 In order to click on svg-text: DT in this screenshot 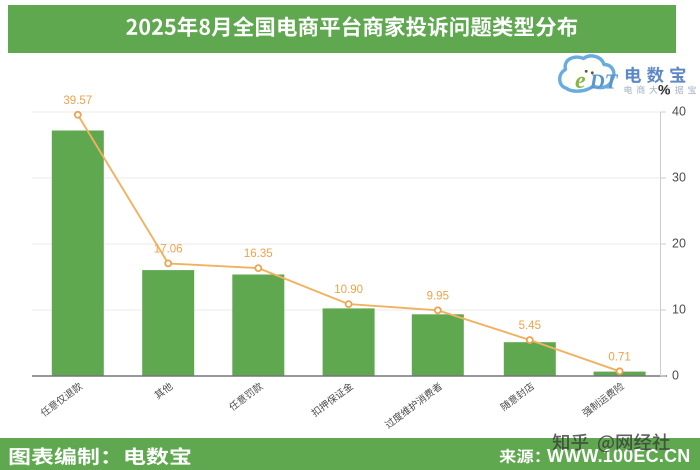, I will do `click(604, 82)`.